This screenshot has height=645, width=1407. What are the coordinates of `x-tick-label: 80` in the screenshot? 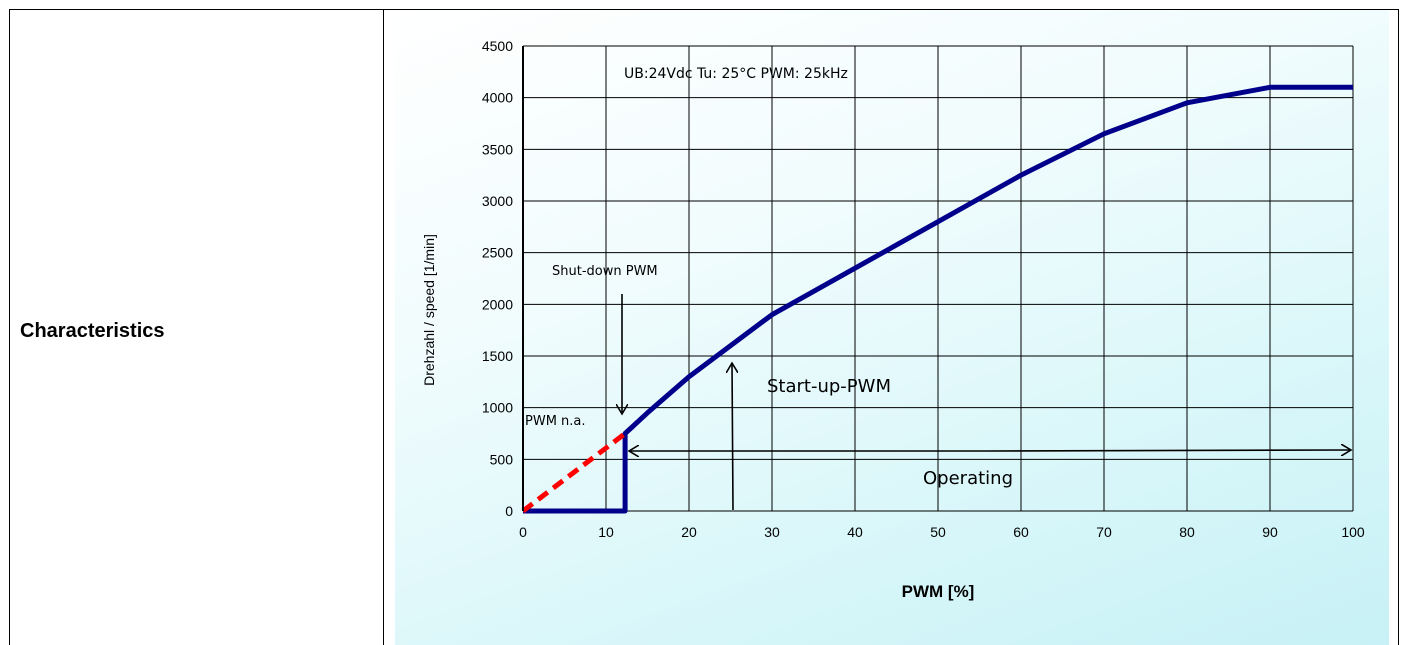 It's located at (1187, 532).